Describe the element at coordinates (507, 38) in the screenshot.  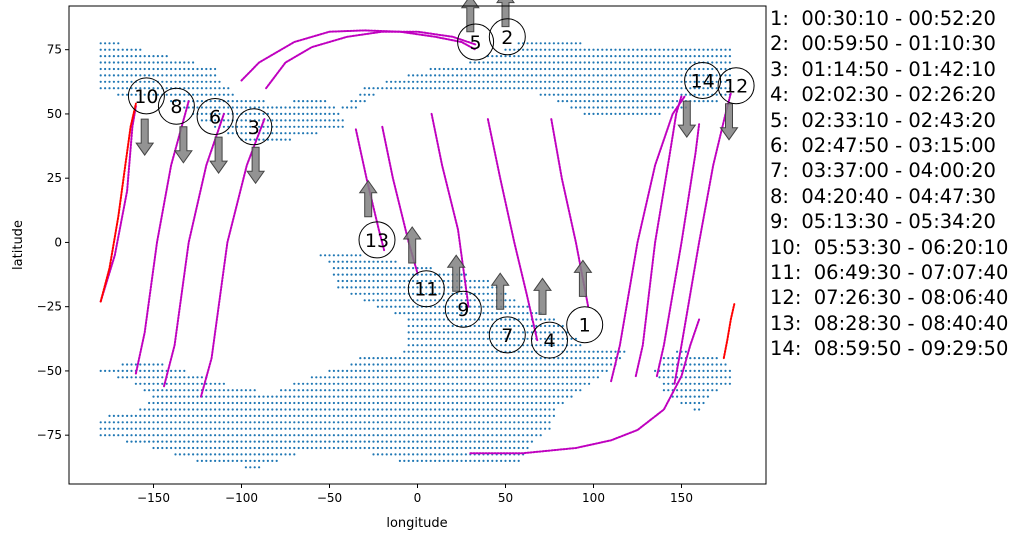
I see `pass-label-2: 2` at that location.